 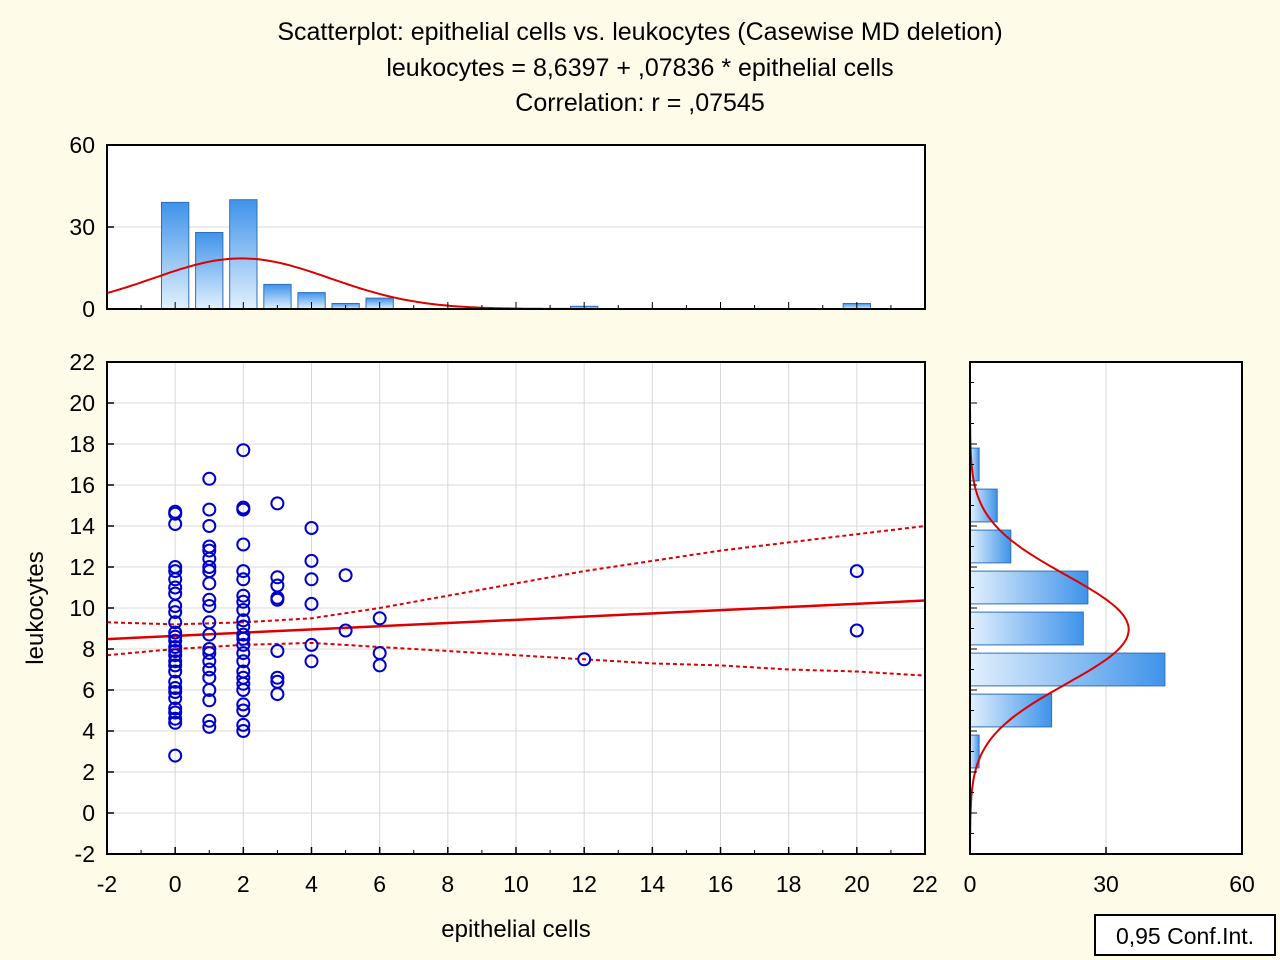 I want to click on x-tick-label: 4, so click(x=311, y=884).